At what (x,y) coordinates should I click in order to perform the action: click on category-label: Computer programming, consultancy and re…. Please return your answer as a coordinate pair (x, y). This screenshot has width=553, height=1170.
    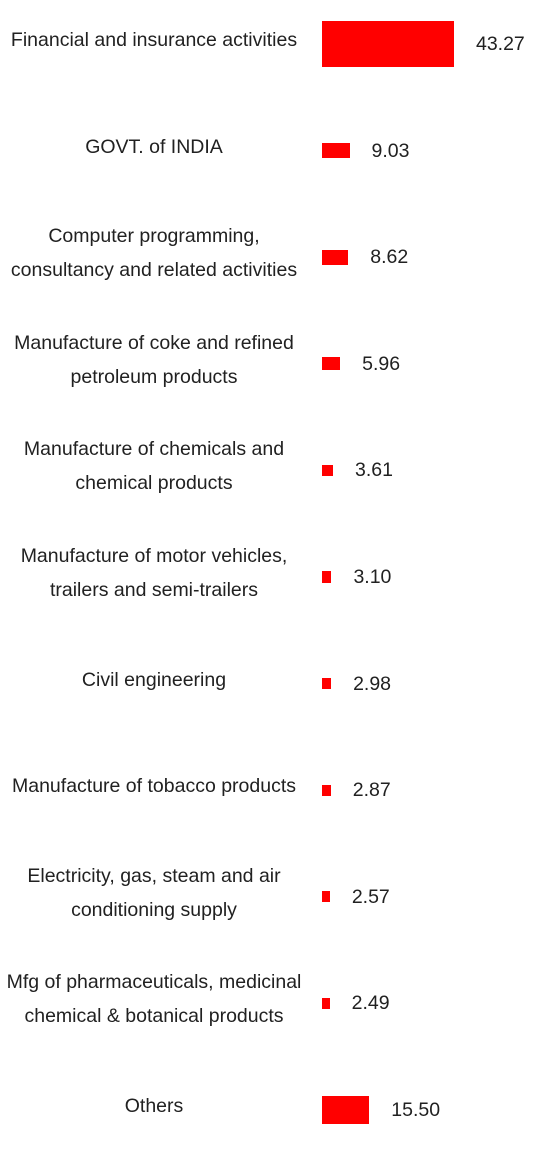
    Looking at the image, I should click on (154, 253).